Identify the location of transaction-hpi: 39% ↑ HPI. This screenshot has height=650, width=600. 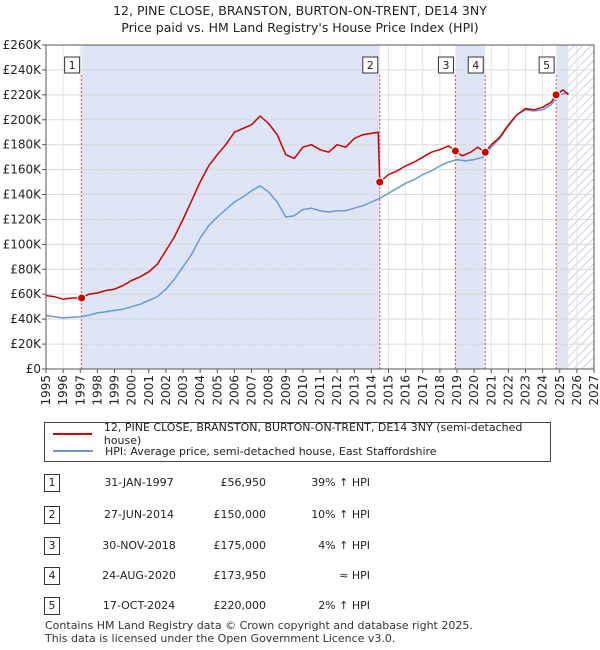
(340, 482).